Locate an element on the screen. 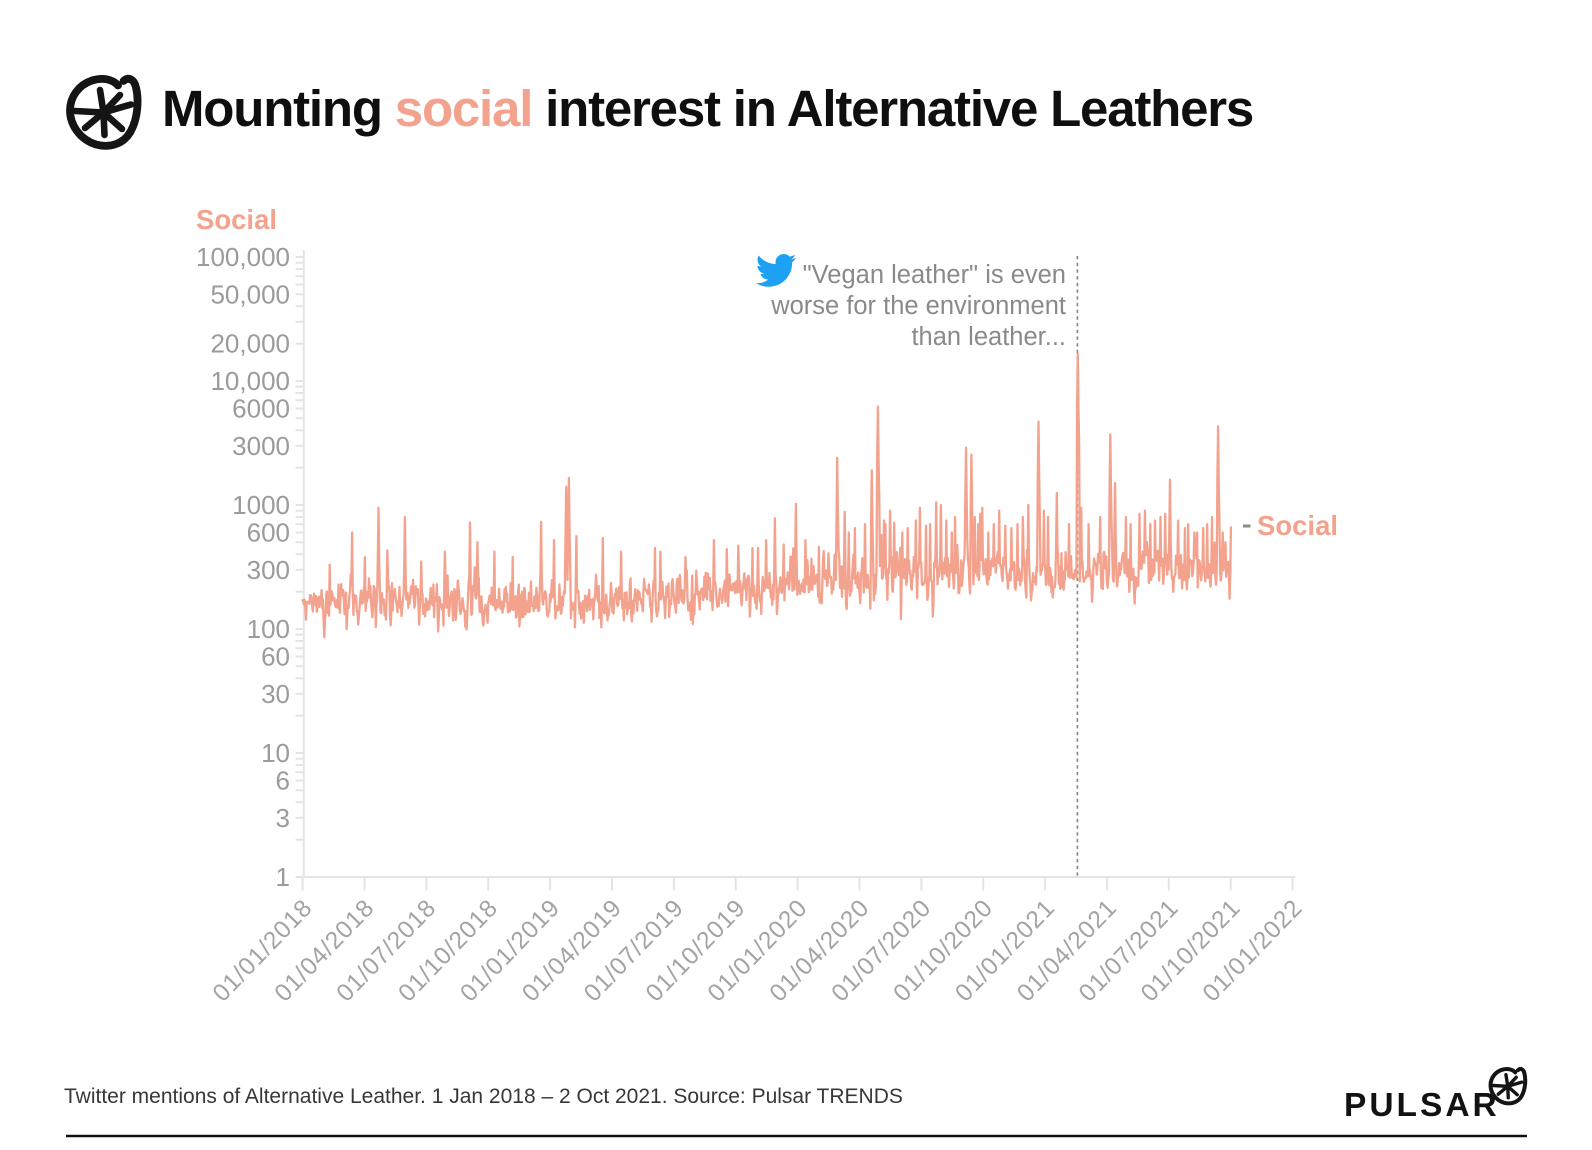  svg-text: 100 is located at coordinates (268, 629).